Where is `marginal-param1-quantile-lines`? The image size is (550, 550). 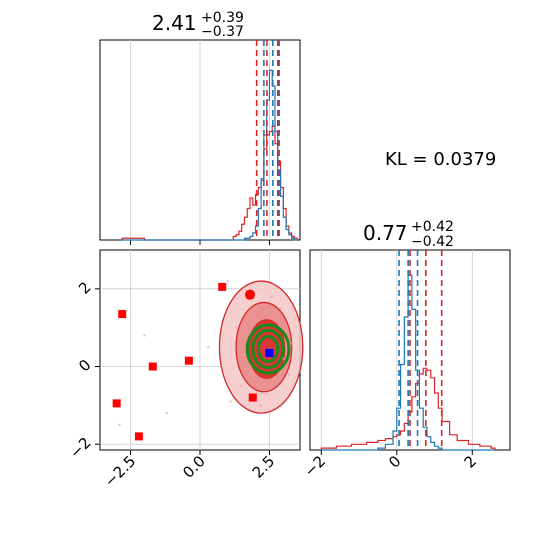
marginal-param1-quantile-lines is located at coordinates (267, 140).